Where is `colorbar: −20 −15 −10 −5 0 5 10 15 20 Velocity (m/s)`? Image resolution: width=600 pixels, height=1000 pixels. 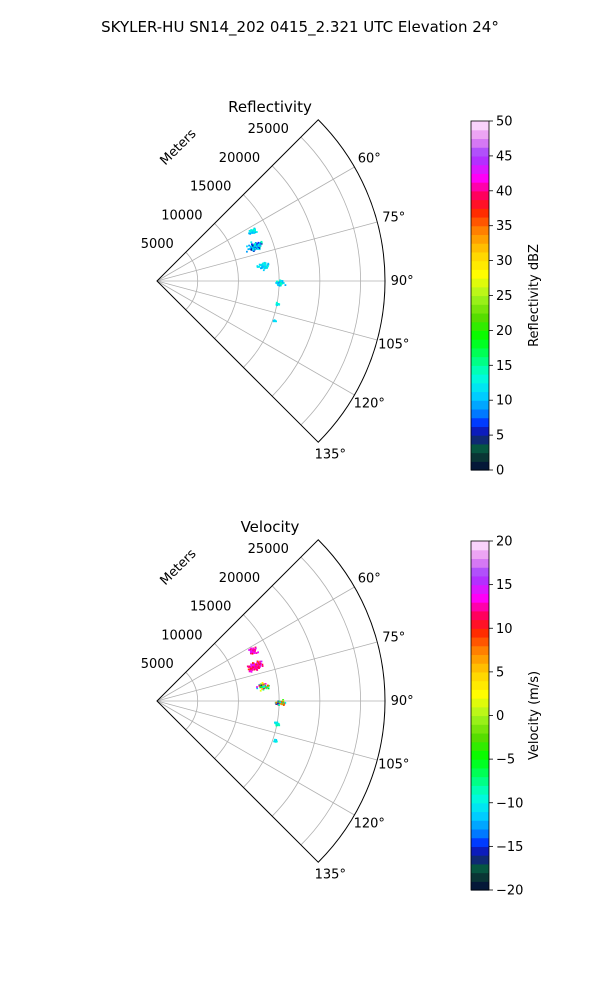 colorbar: −20 −15 −10 −5 0 5 10 15 20 Velocity (m/s) is located at coordinates (506, 717).